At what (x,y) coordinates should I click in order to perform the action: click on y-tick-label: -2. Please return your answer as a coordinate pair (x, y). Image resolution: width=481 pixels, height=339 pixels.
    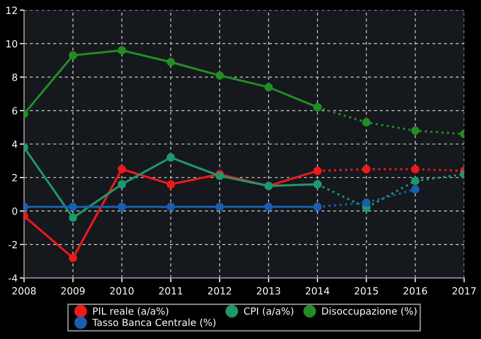
    Looking at the image, I should click on (12, 244).